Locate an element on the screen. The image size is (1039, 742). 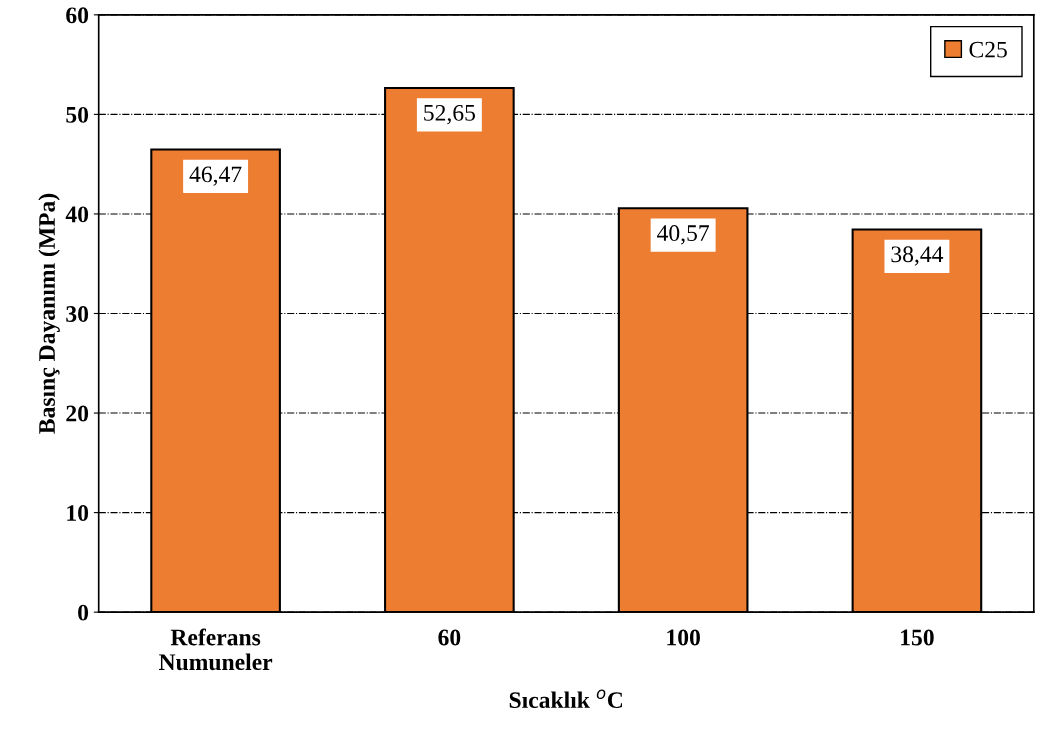
x-tick-label: 60 is located at coordinates (449, 637).